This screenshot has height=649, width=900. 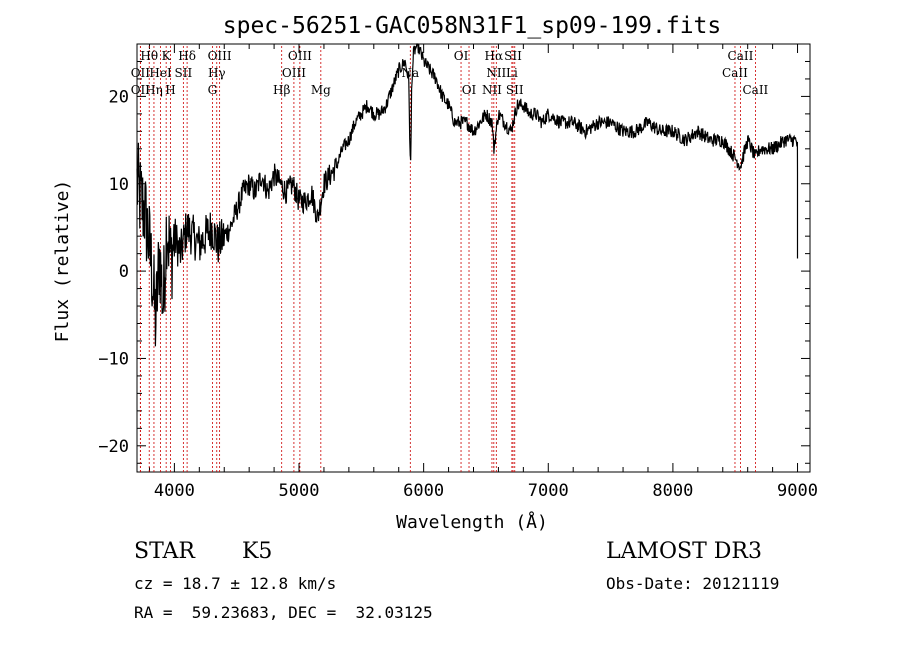 What do you see at coordinates (472, 26) in the screenshot?
I see `chart-title: spec-56251-GAC058N31F1_sp09-199.fits` at bounding box center [472, 26].